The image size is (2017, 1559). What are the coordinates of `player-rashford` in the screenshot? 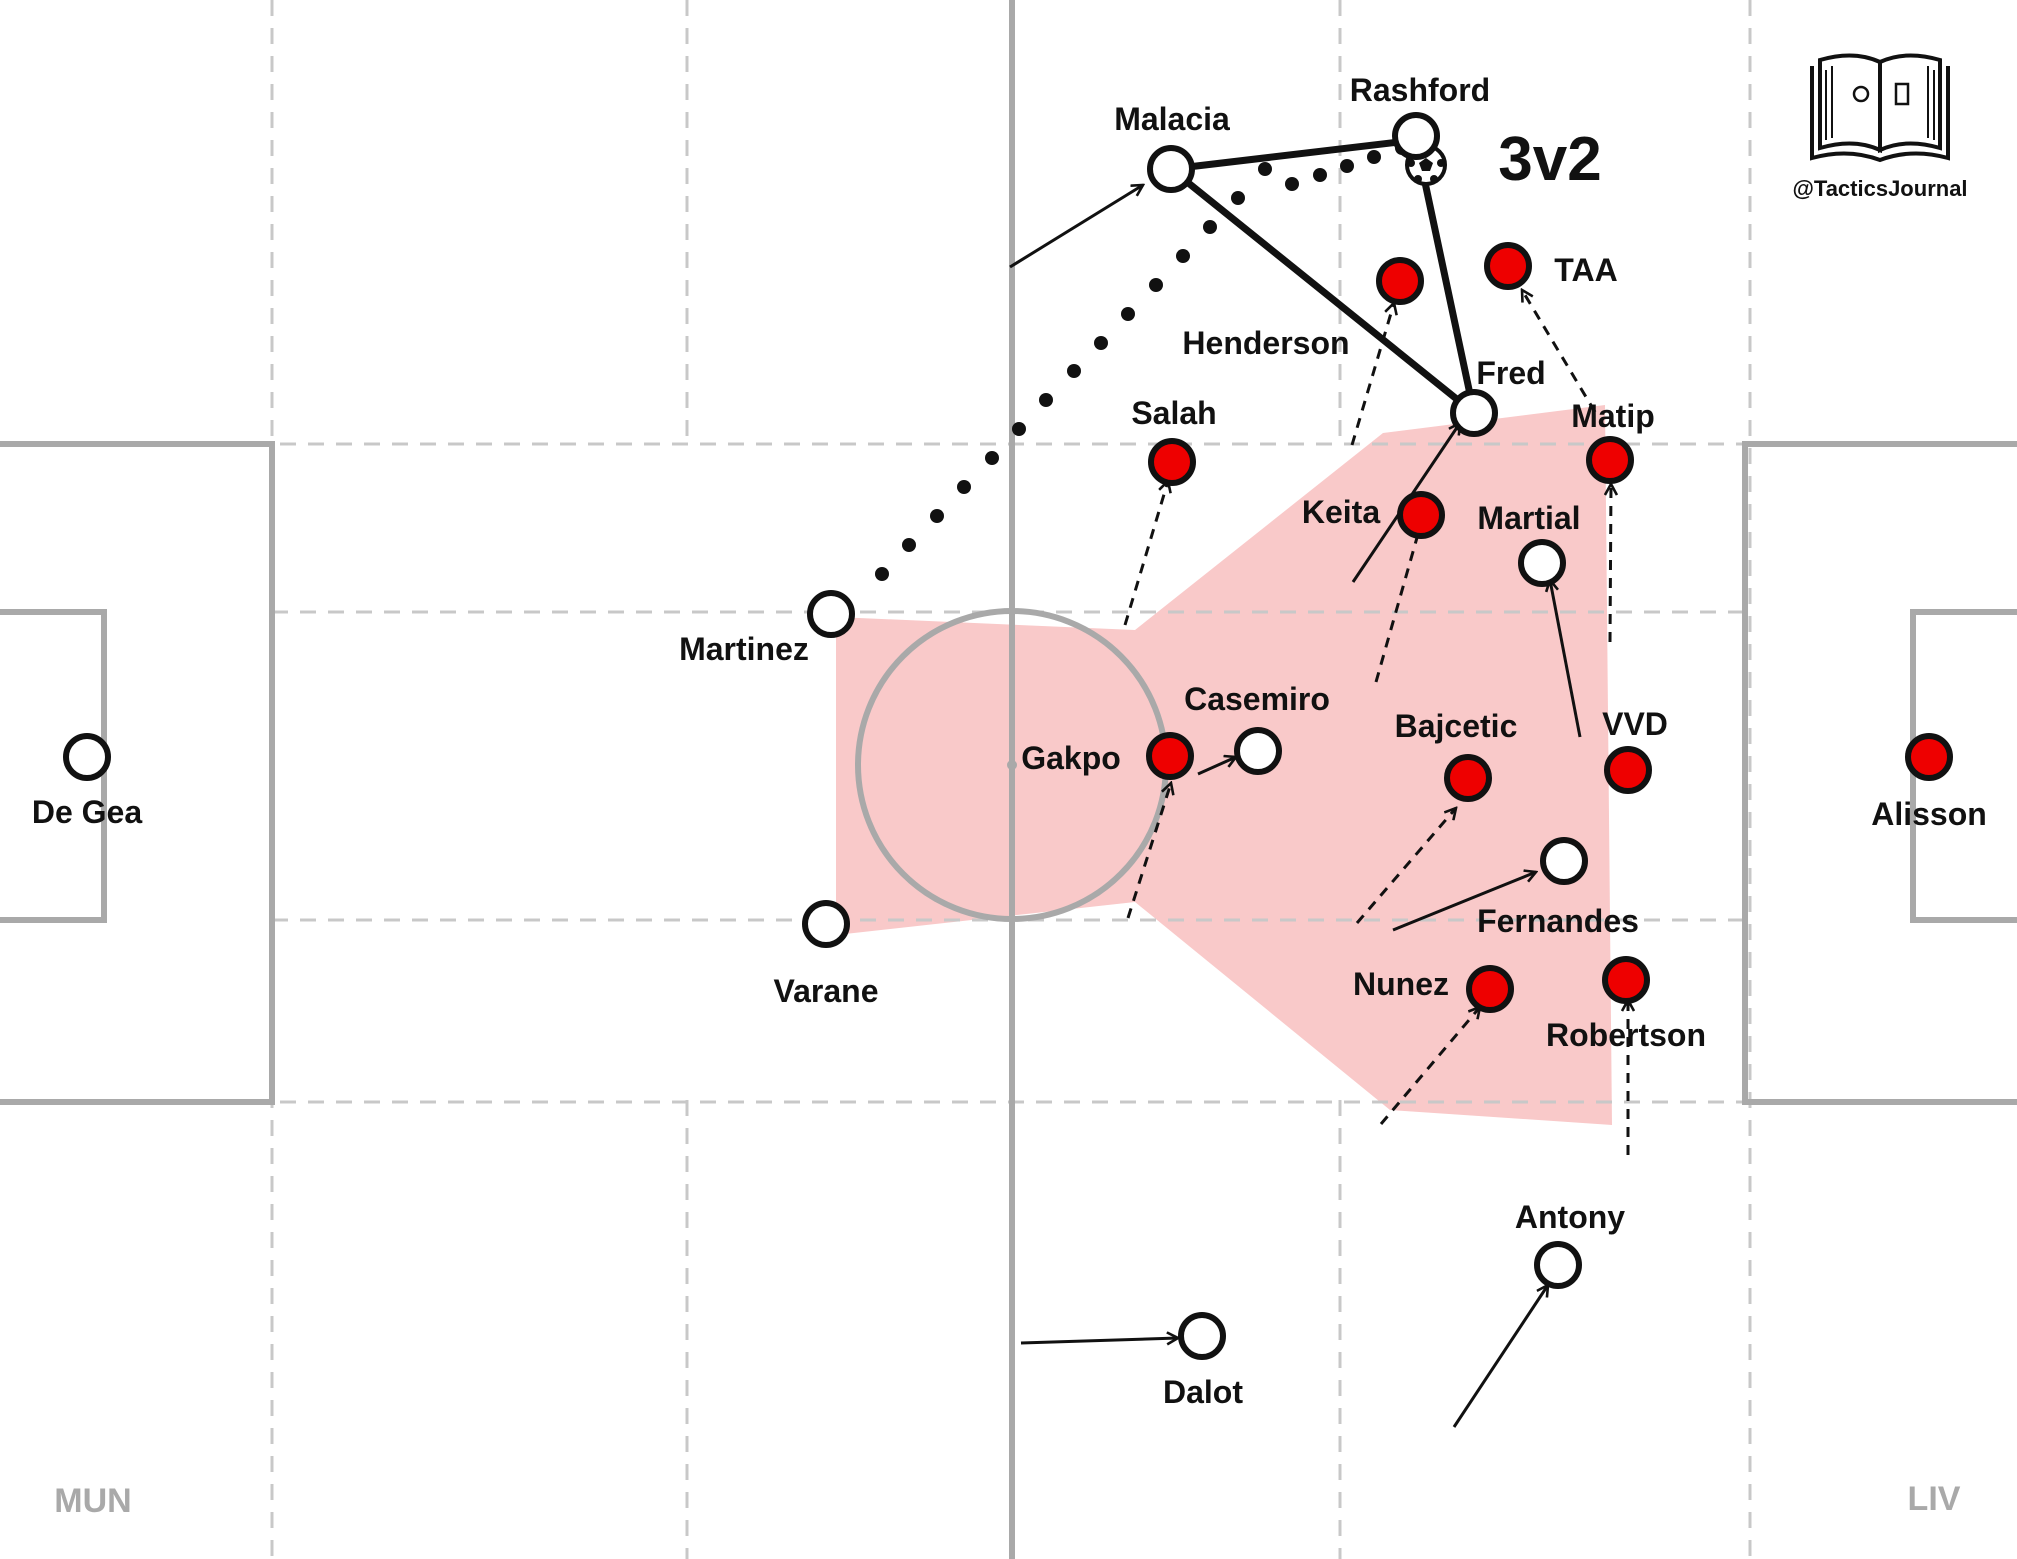 It's located at (1416, 136).